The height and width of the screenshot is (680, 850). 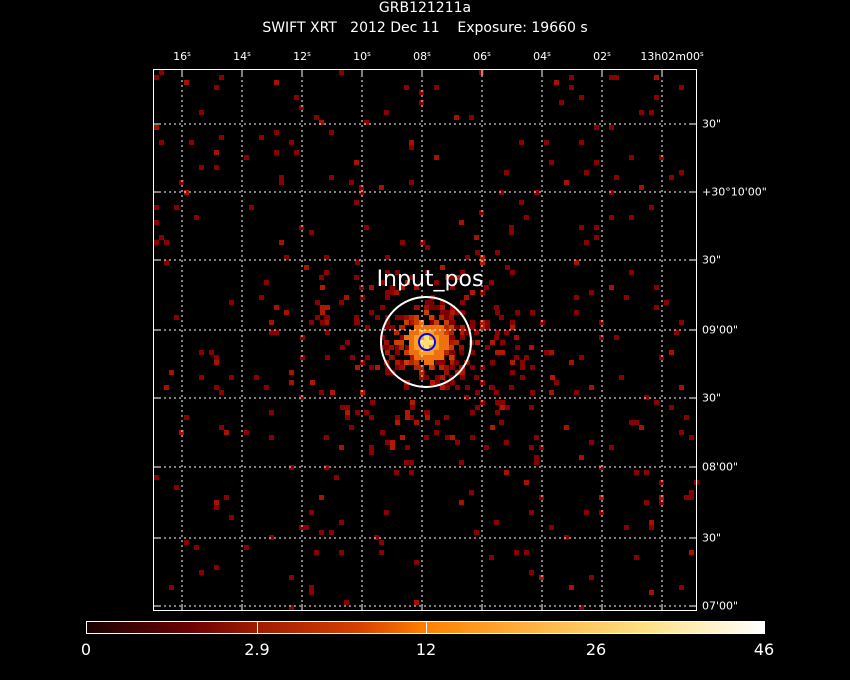 What do you see at coordinates (712, 124) in the screenshot?
I see `dec-tick-label: 30"` at bounding box center [712, 124].